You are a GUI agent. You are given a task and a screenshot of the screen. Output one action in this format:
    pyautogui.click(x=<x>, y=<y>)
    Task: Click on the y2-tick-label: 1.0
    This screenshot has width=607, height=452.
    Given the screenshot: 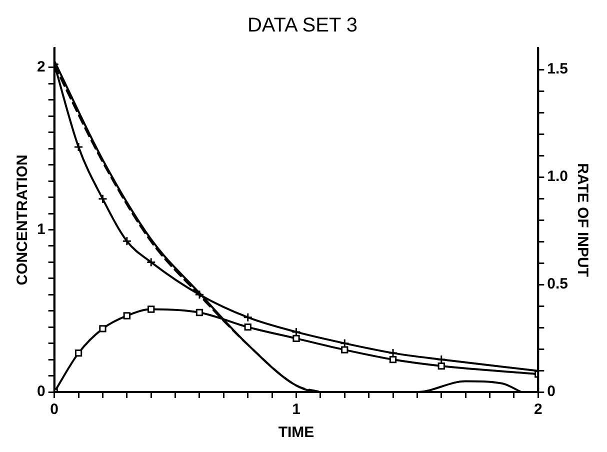 What is the action you would take?
    pyautogui.click(x=557, y=177)
    